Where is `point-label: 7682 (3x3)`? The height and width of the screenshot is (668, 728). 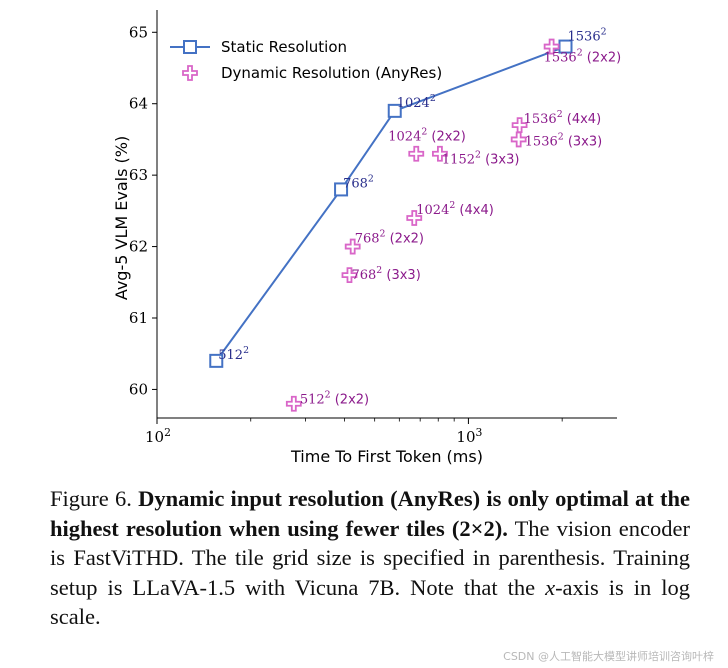
point-label: 7682 (3x3) is located at coordinates (385, 274).